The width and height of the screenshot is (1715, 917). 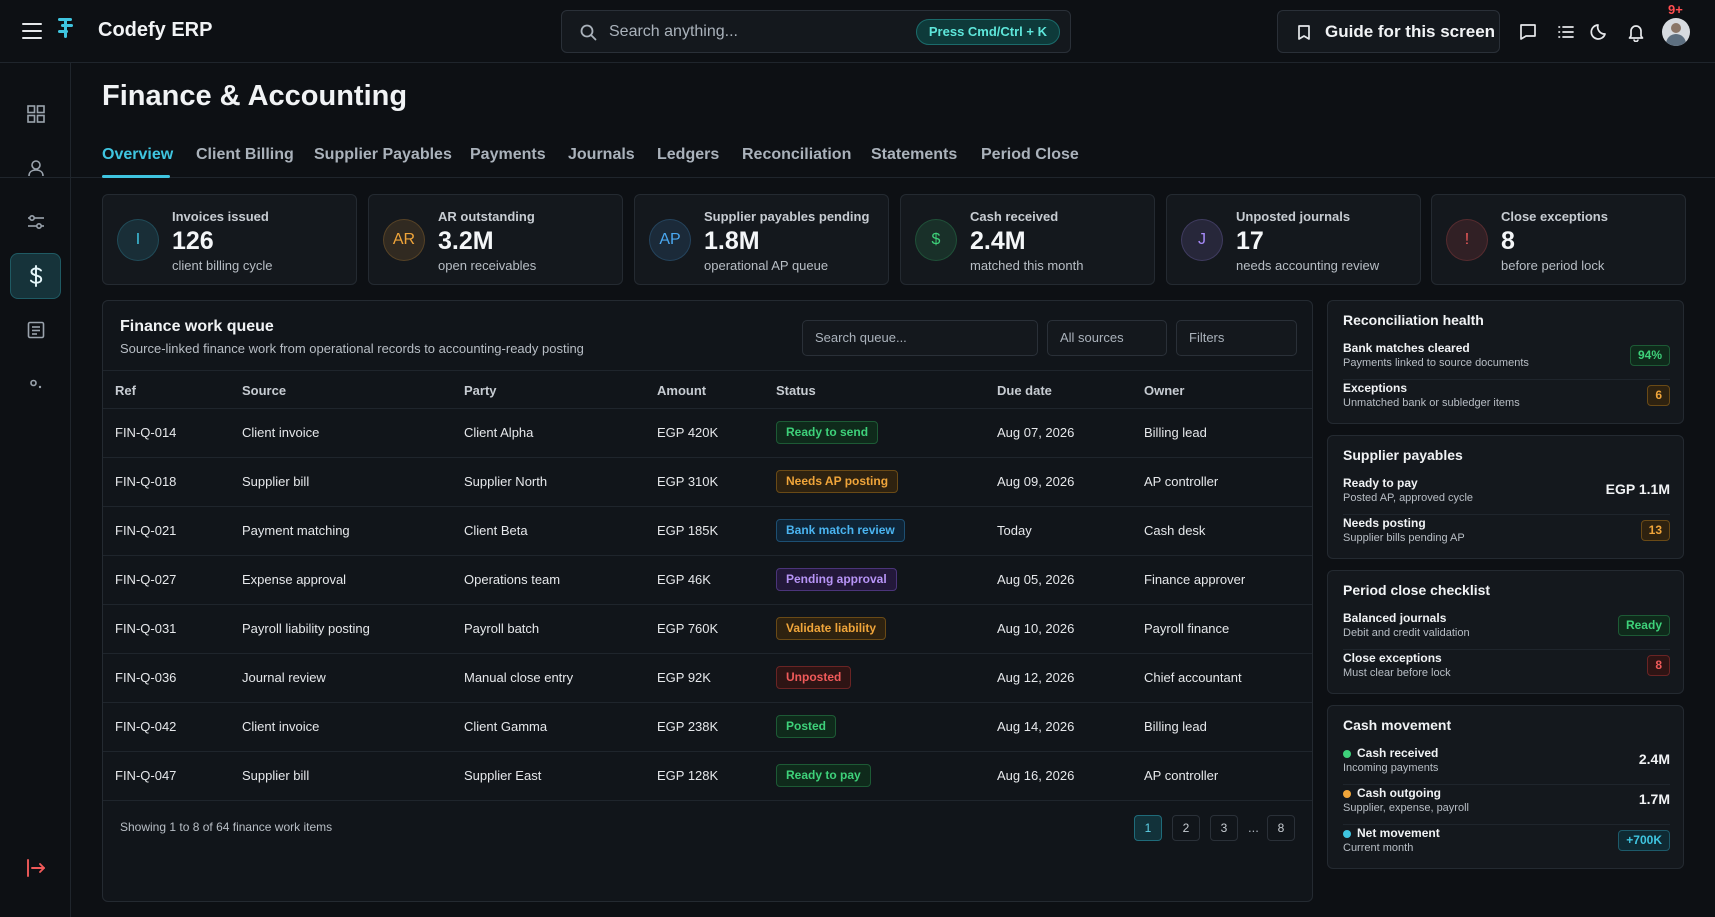 I want to click on guide-button: Guide for this screen, so click(x=1388, y=31).